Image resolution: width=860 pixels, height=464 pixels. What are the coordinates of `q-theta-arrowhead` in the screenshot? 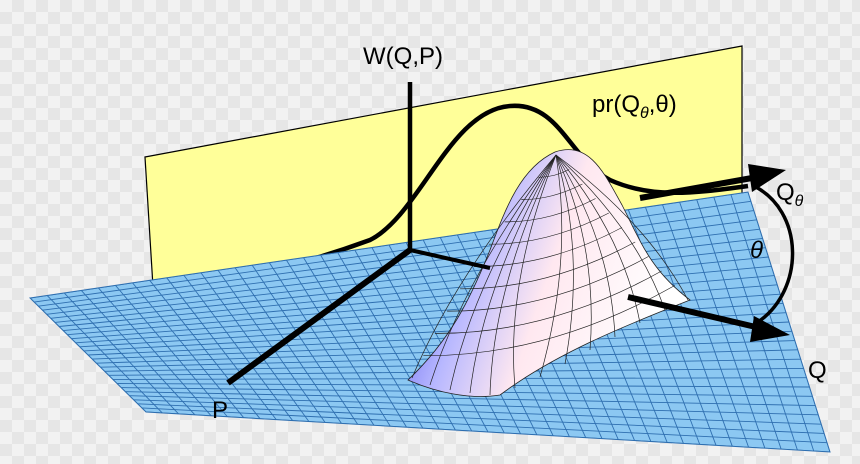 It's located at (767, 178).